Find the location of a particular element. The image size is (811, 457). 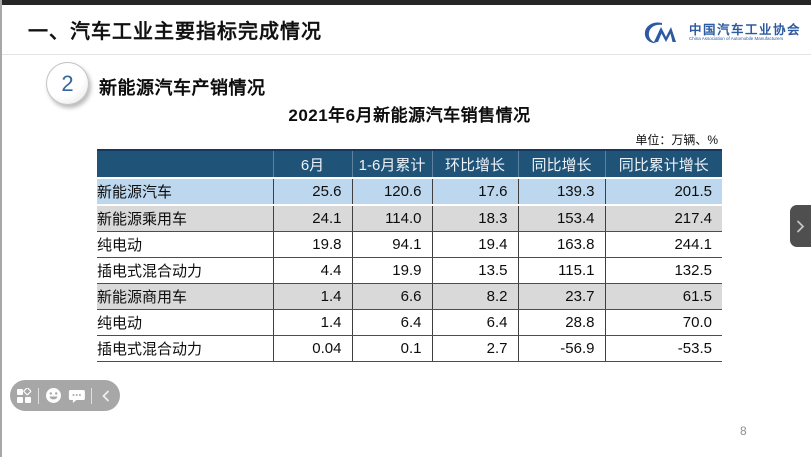

value-cell: 19.4 is located at coordinates (474, 244).